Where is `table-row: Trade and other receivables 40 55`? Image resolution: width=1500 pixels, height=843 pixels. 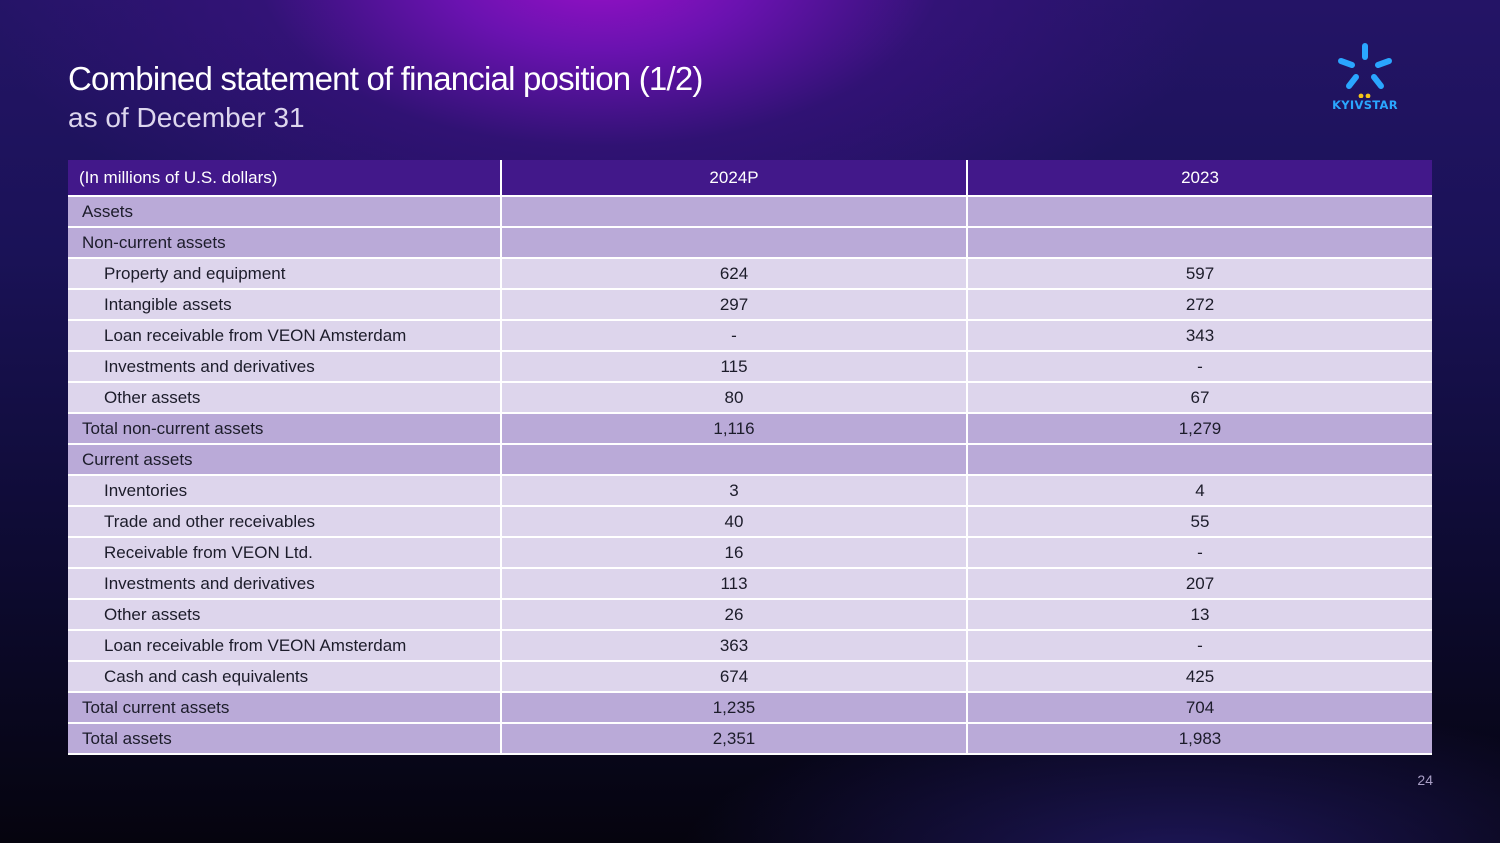
table-row: Trade and other receivables 40 55 is located at coordinates (750, 522).